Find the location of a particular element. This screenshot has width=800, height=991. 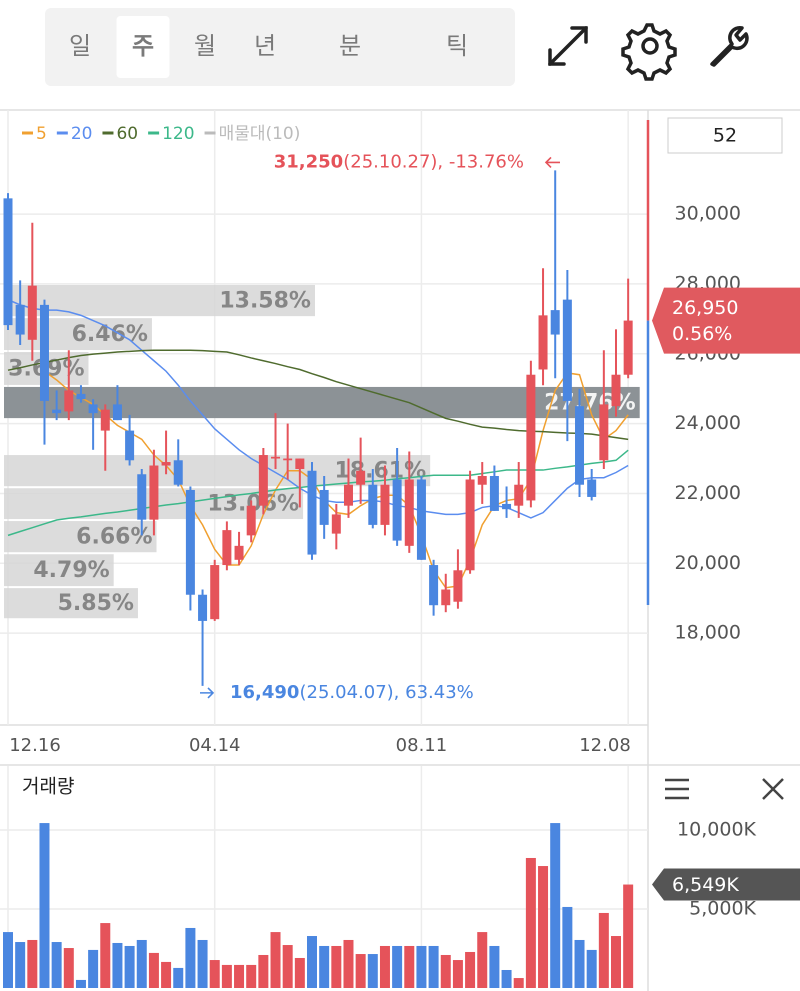

selected-tab-box is located at coordinates (143, 47).